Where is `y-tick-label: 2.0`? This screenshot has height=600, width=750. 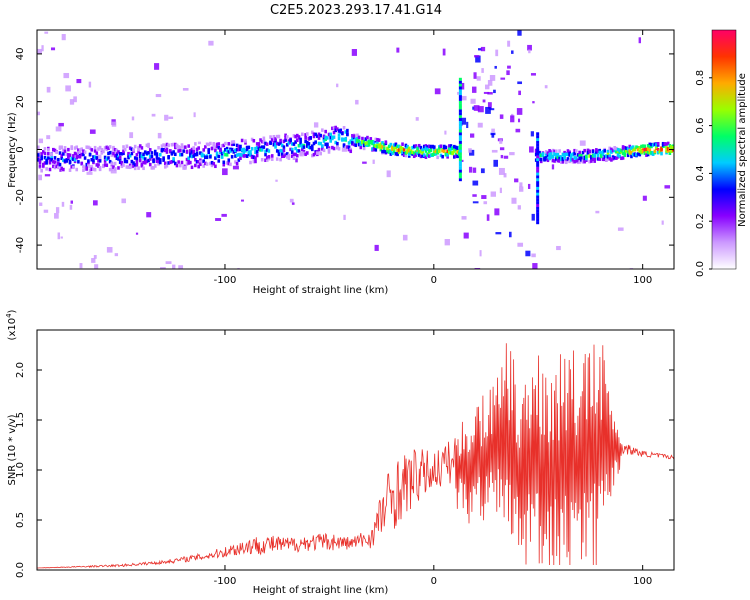 y-tick-label: 2.0 is located at coordinates (20, 370).